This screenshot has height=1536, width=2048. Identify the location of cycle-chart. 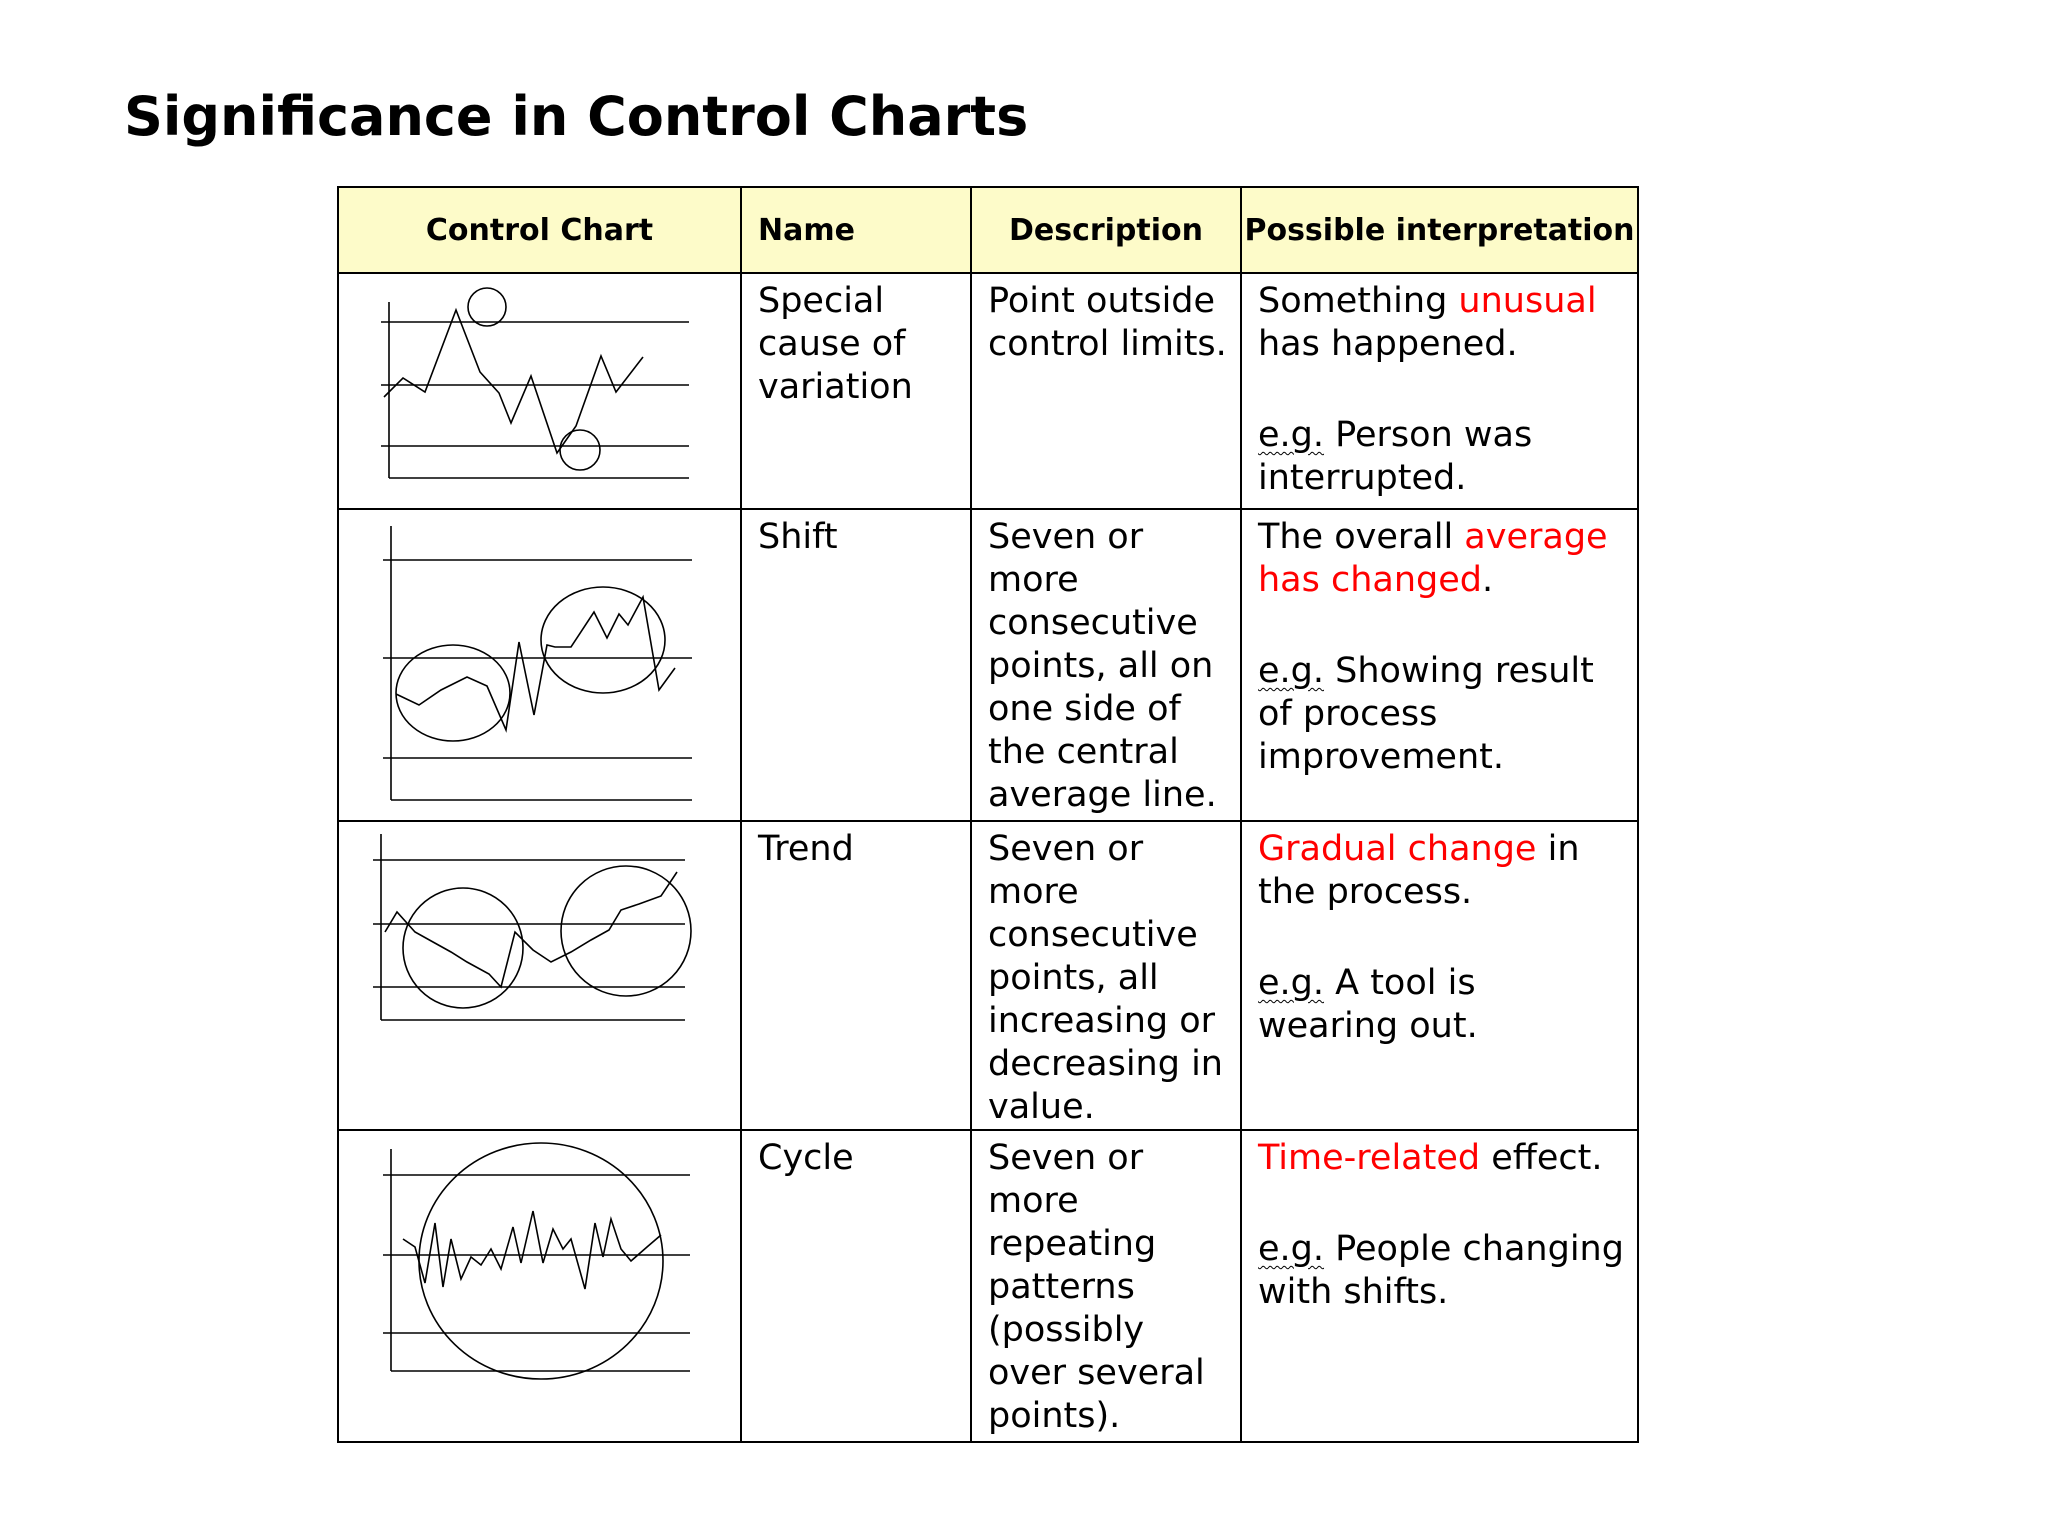
(536, 1261).